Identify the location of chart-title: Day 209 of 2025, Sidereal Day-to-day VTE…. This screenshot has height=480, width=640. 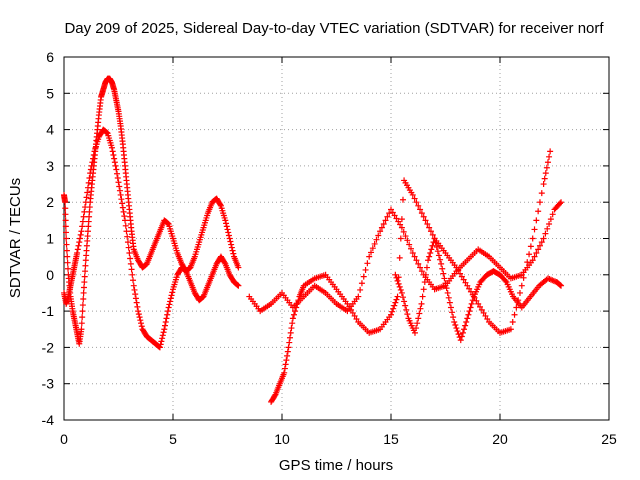
(334, 28).